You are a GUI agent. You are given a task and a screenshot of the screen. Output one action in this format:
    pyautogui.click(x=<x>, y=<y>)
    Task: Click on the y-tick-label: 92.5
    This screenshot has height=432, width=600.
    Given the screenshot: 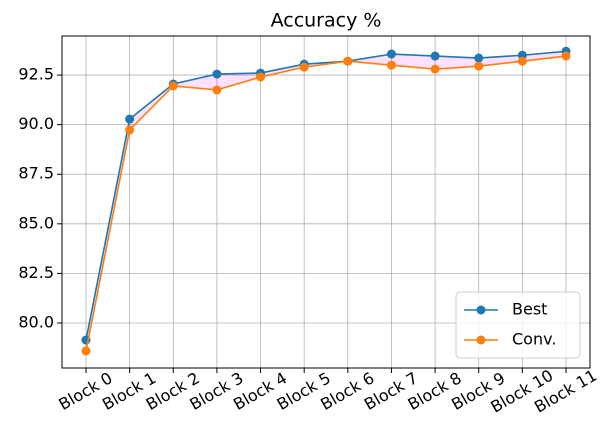 What is the action you would take?
    pyautogui.click(x=36, y=74)
    